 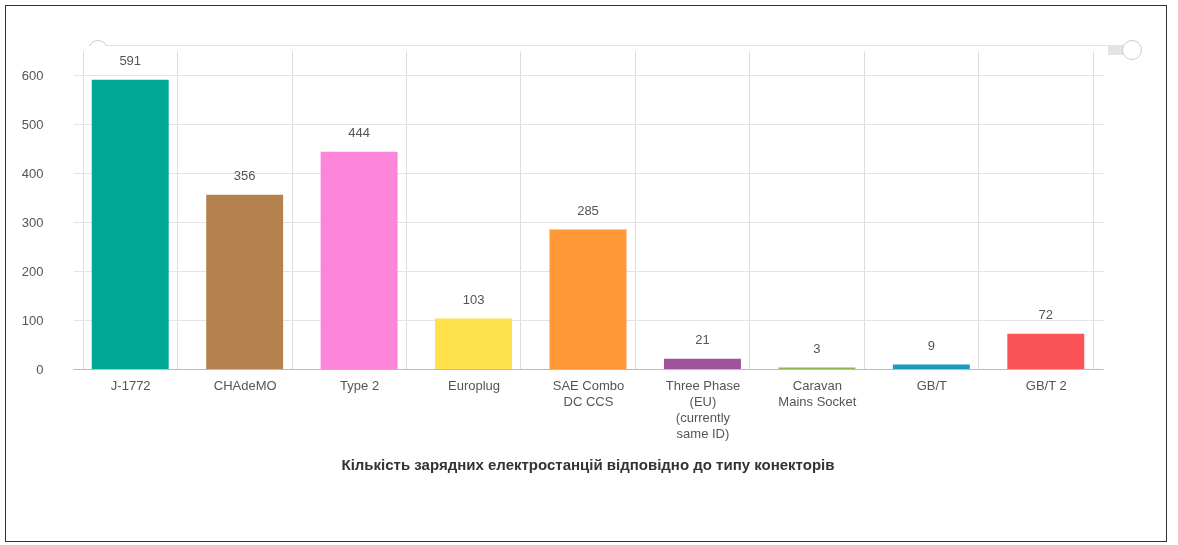 I want to click on y-tick-label: 0, so click(x=40, y=369).